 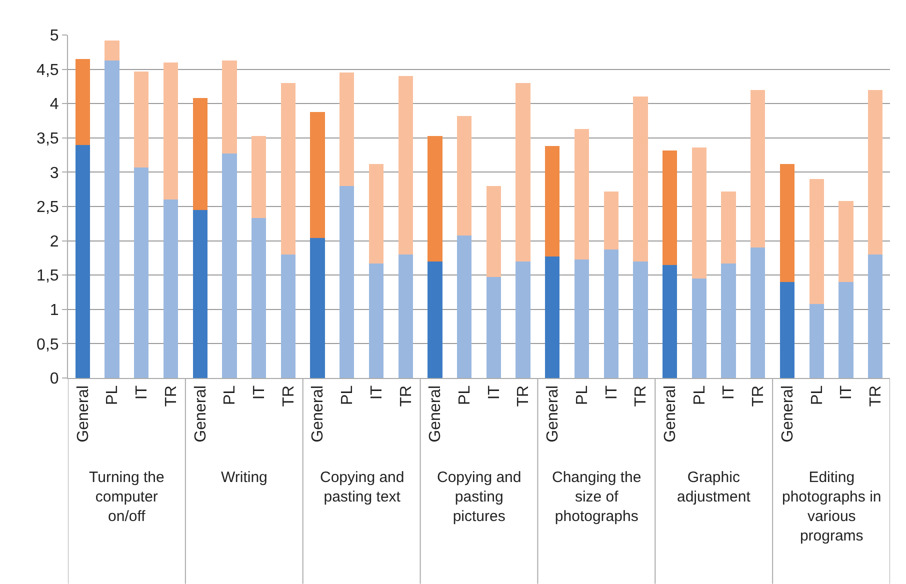 I want to click on text: Copying and pasting text, so click(x=362, y=487).